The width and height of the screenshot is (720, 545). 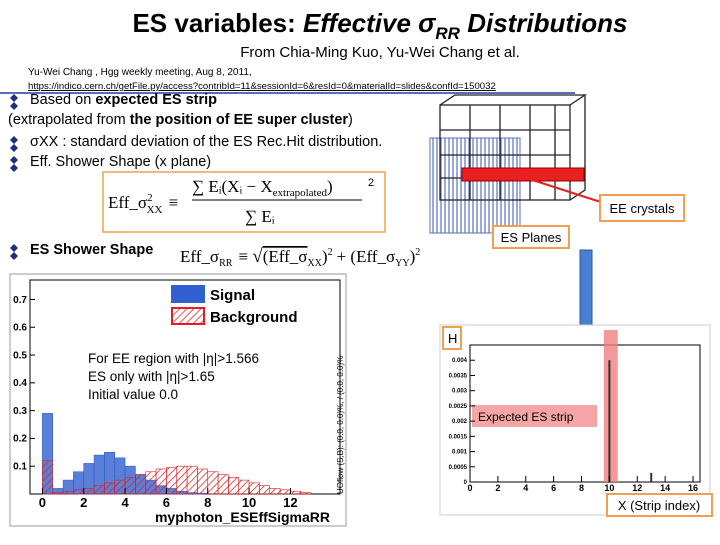 I want to click on planes-label: ES Planes, so click(x=531, y=237).